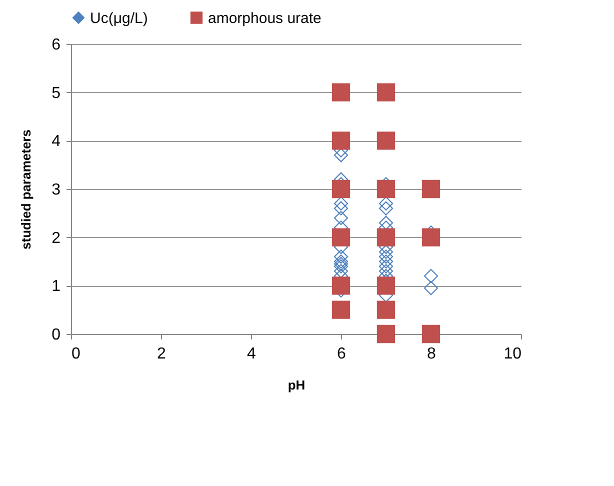 The image size is (614, 486). Describe the element at coordinates (431, 354) in the screenshot. I see `x-tick-label: 8` at that location.